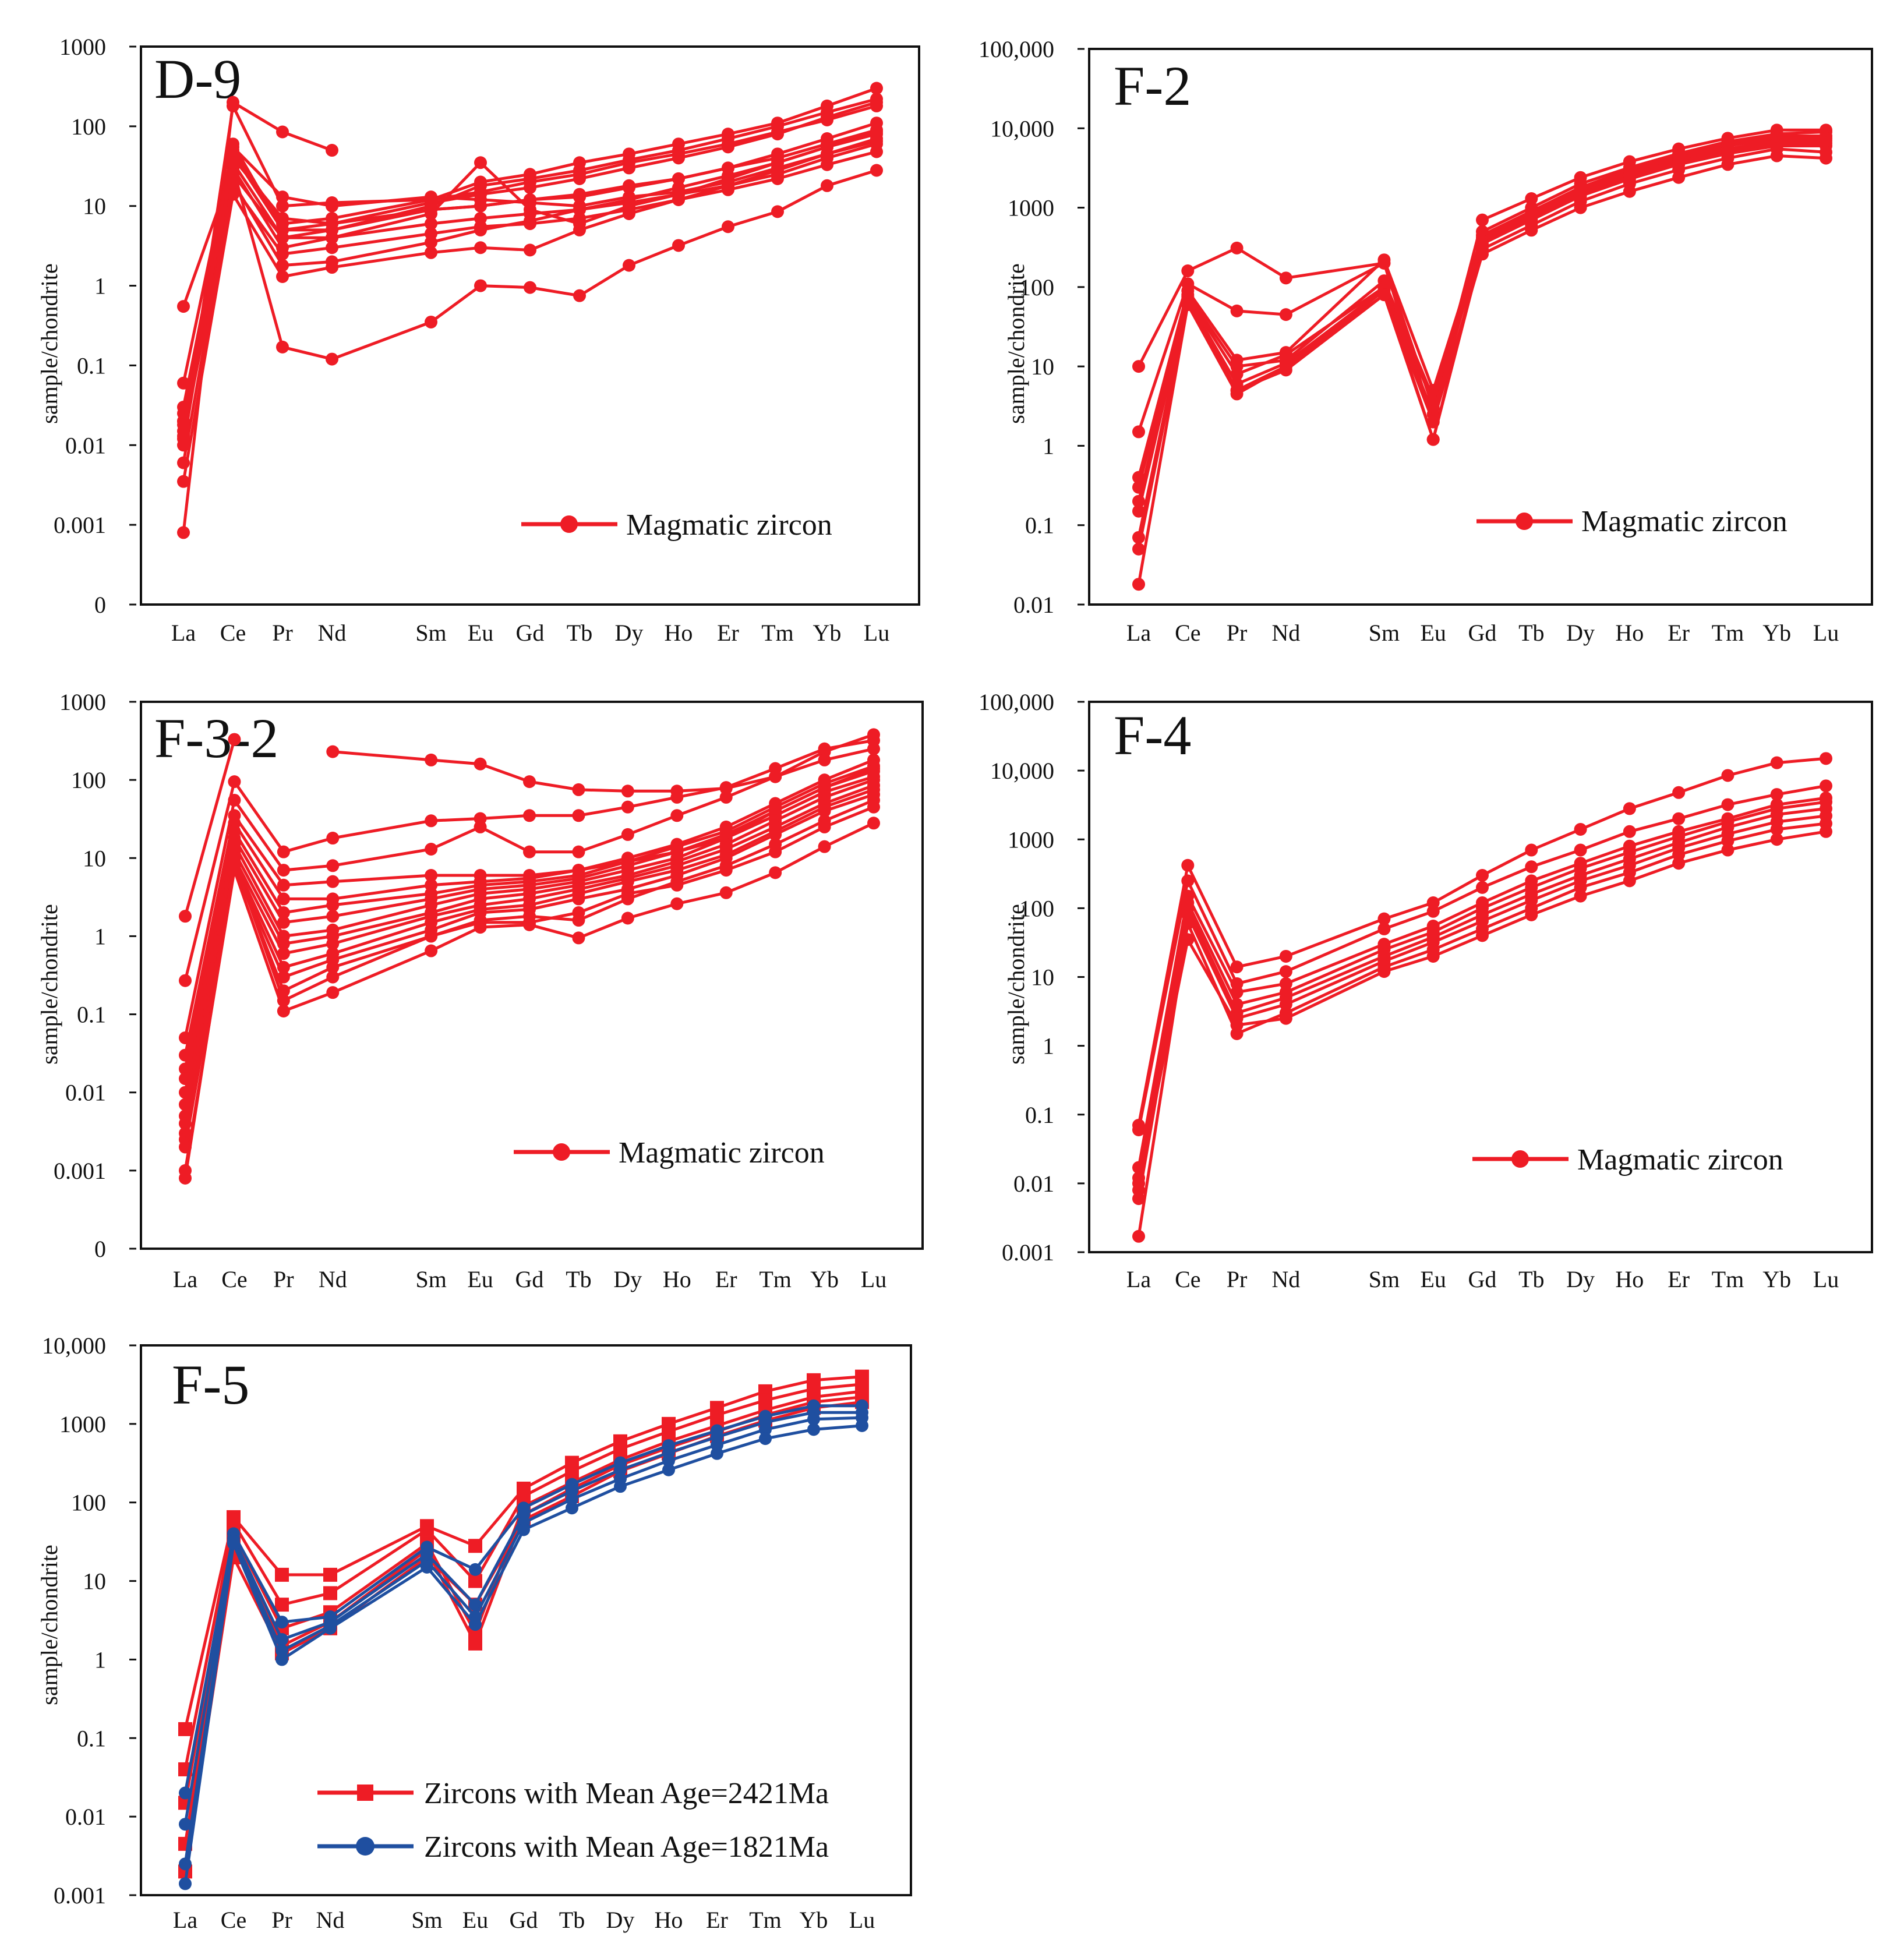  I want to click on x-tick-label: Sm, so click(1384, 1279).